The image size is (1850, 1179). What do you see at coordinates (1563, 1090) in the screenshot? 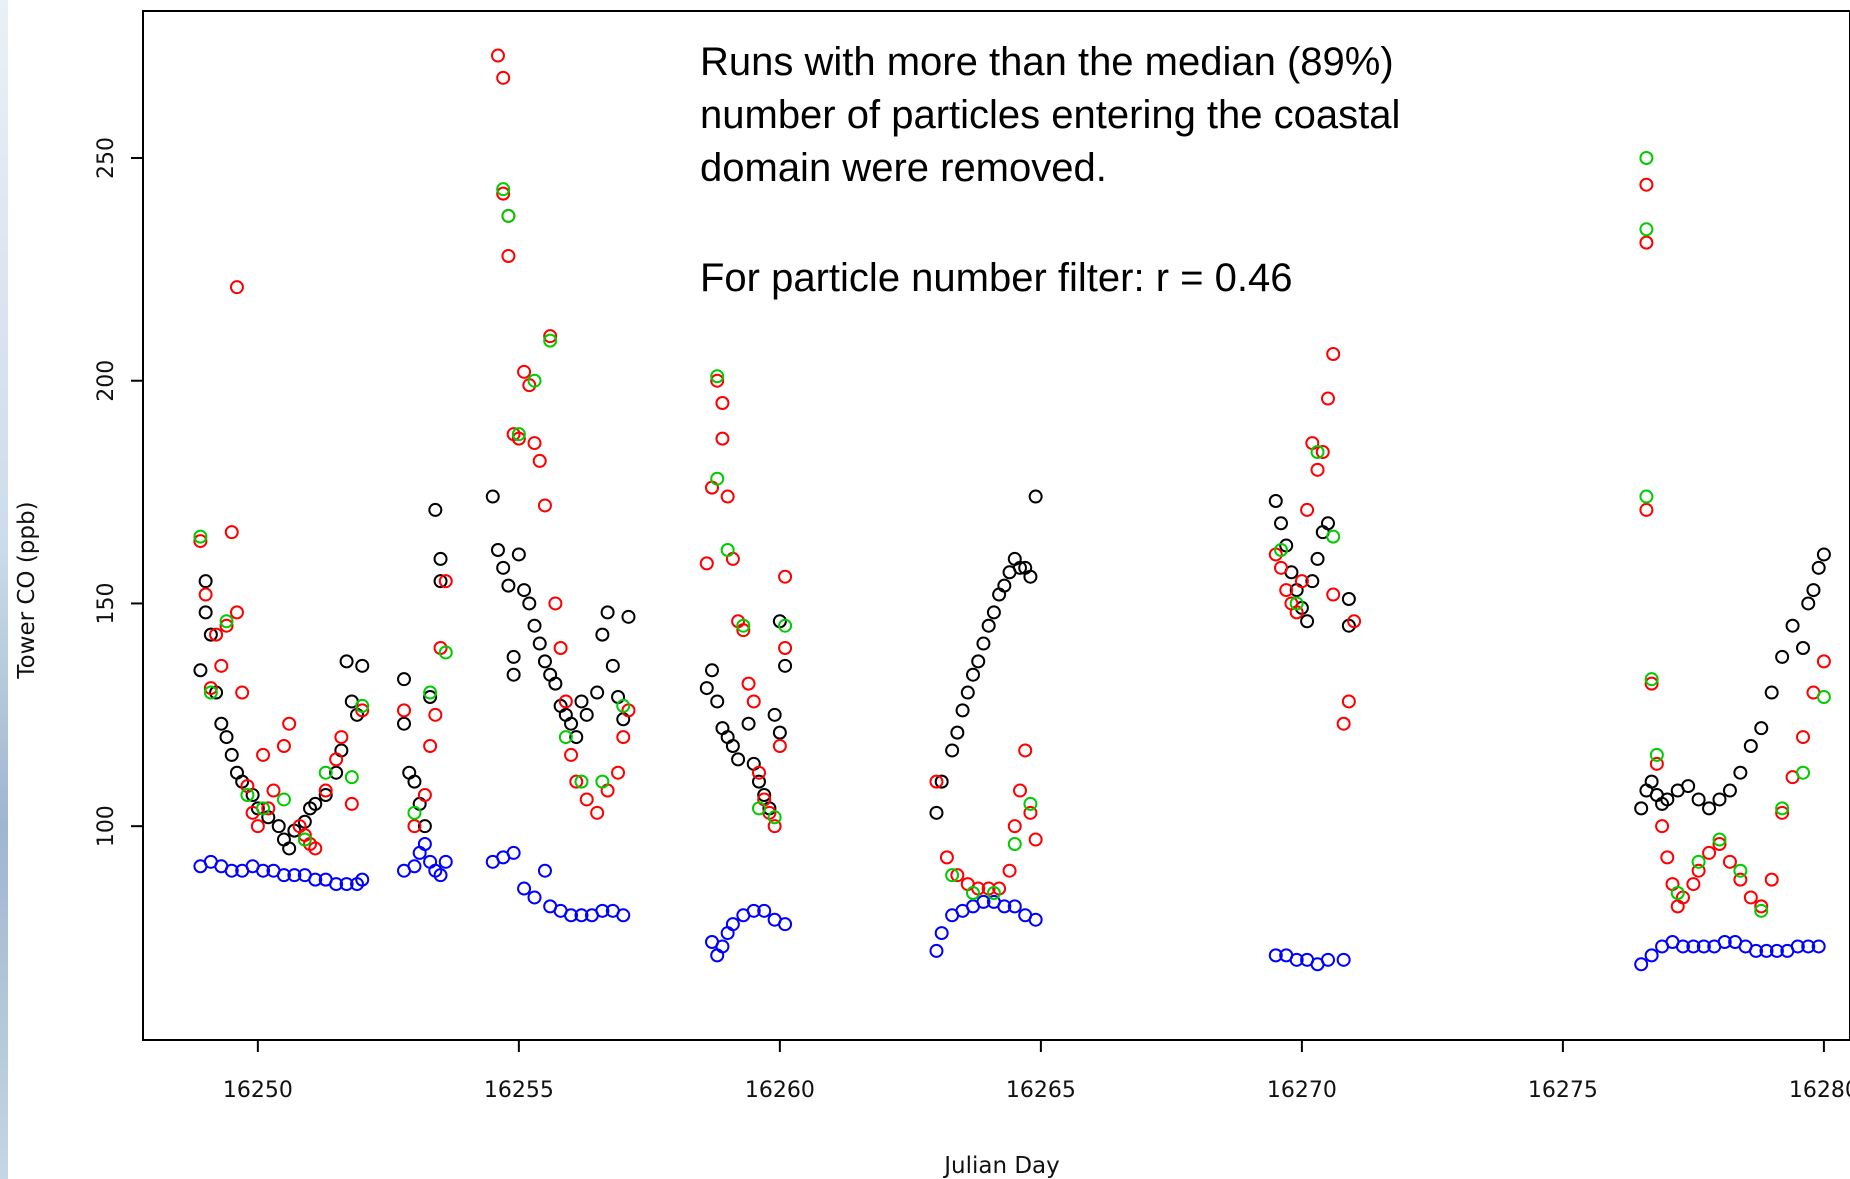
I see `x-tick-label: 16275` at bounding box center [1563, 1090].